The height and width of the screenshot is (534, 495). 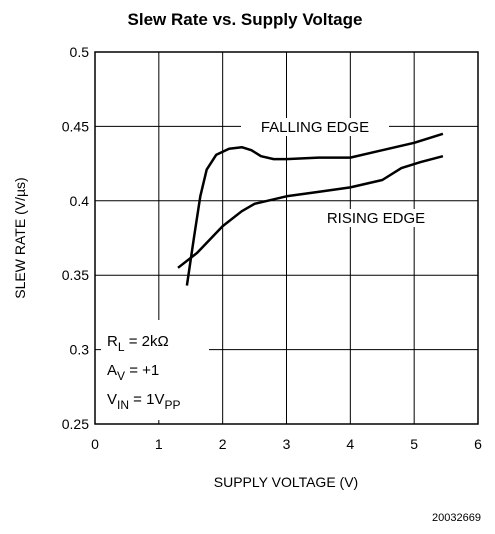 What do you see at coordinates (121, 376) in the screenshot?
I see `annotation-subscript: V` at bounding box center [121, 376].